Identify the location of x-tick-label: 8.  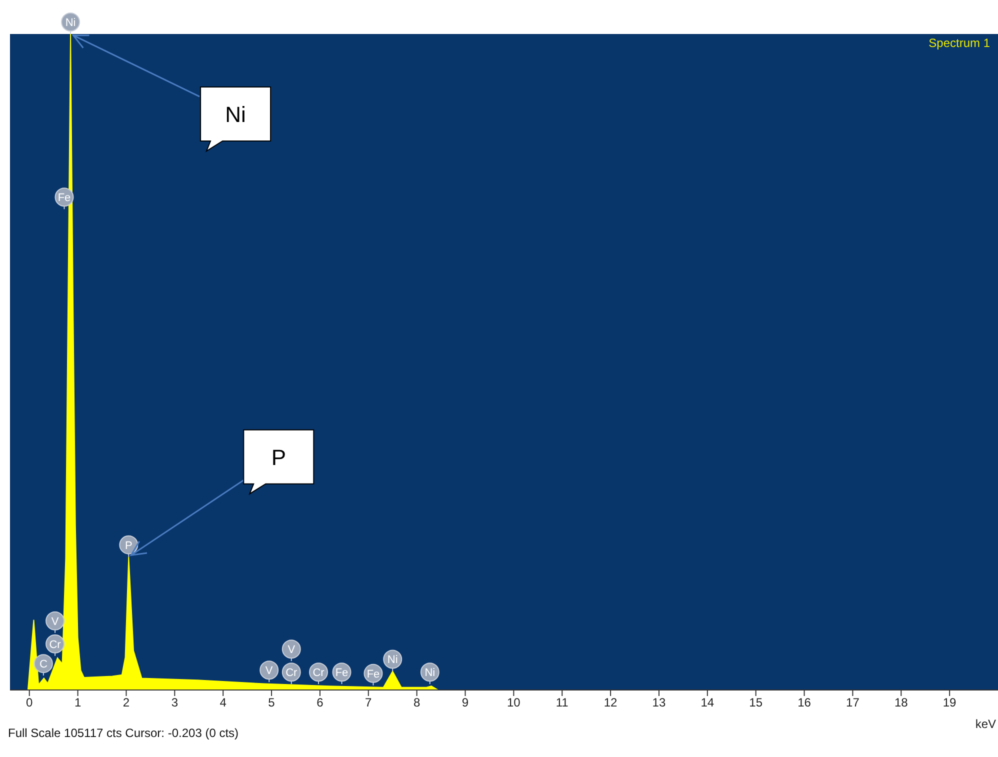
(416, 703).